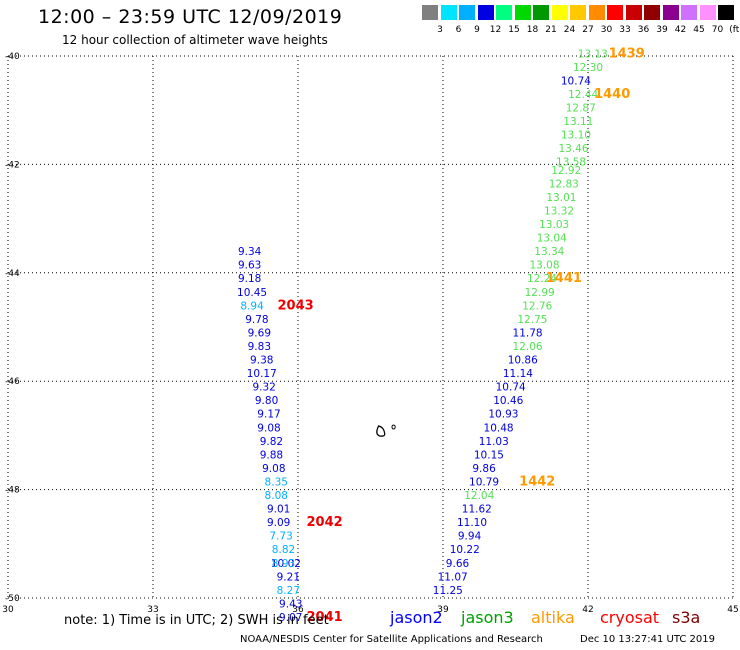 Image resolution: width=740 pixels, height=650 pixels. I want to click on wave-height-value: 10.79, so click(484, 482).